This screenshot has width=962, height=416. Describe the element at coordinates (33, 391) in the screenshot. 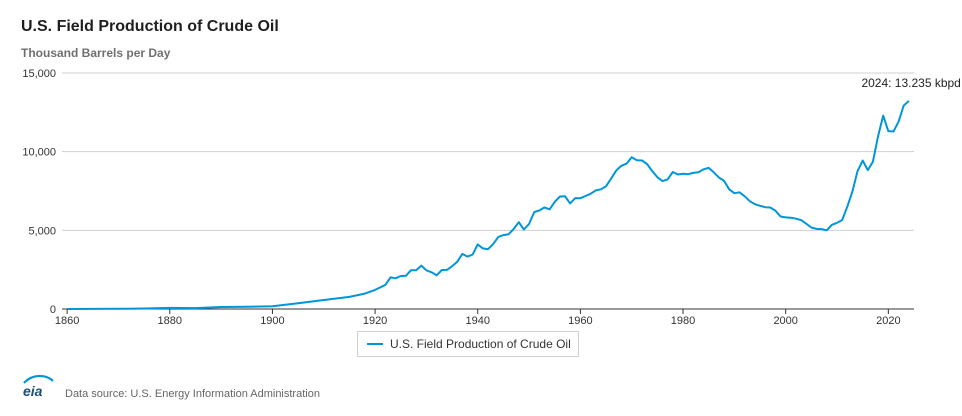

I see `eia-logo-text: eia` at that location.